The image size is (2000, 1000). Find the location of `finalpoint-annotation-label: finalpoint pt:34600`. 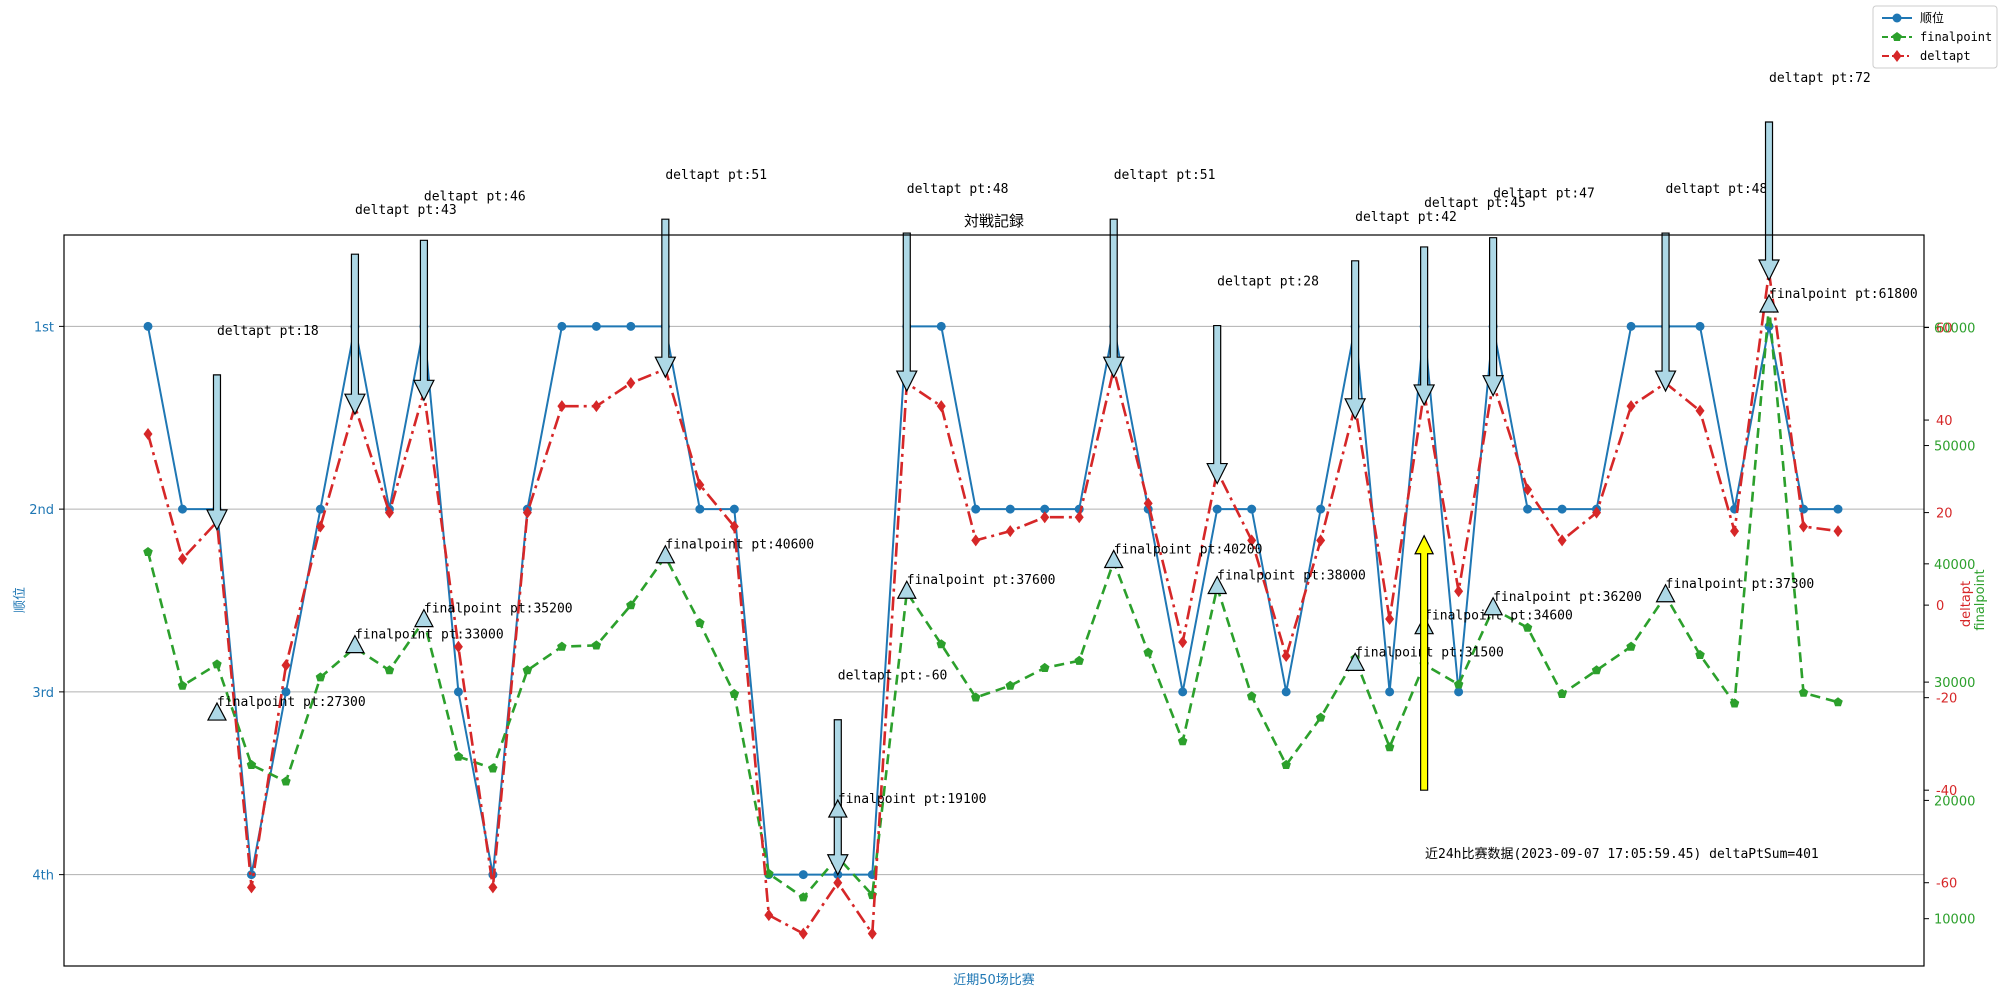

finalpoint-annotation-label: finalpoint pt:34600 is located at coordinates (1498, 616).